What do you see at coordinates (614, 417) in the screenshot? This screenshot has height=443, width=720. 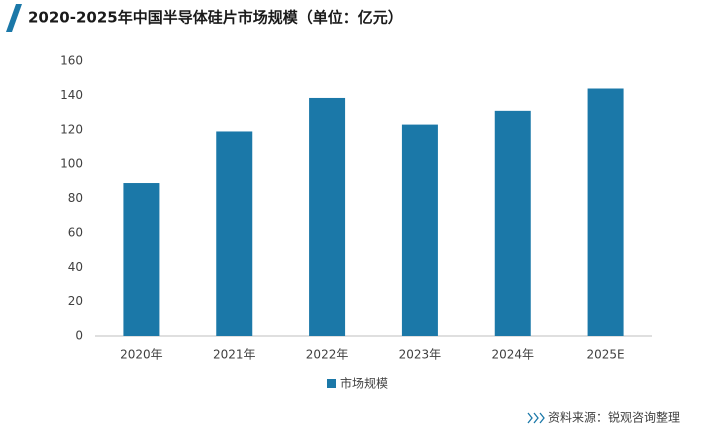 I see `source-note: 资料来源：锐观咨询整理` at bounding box center [614, 417].